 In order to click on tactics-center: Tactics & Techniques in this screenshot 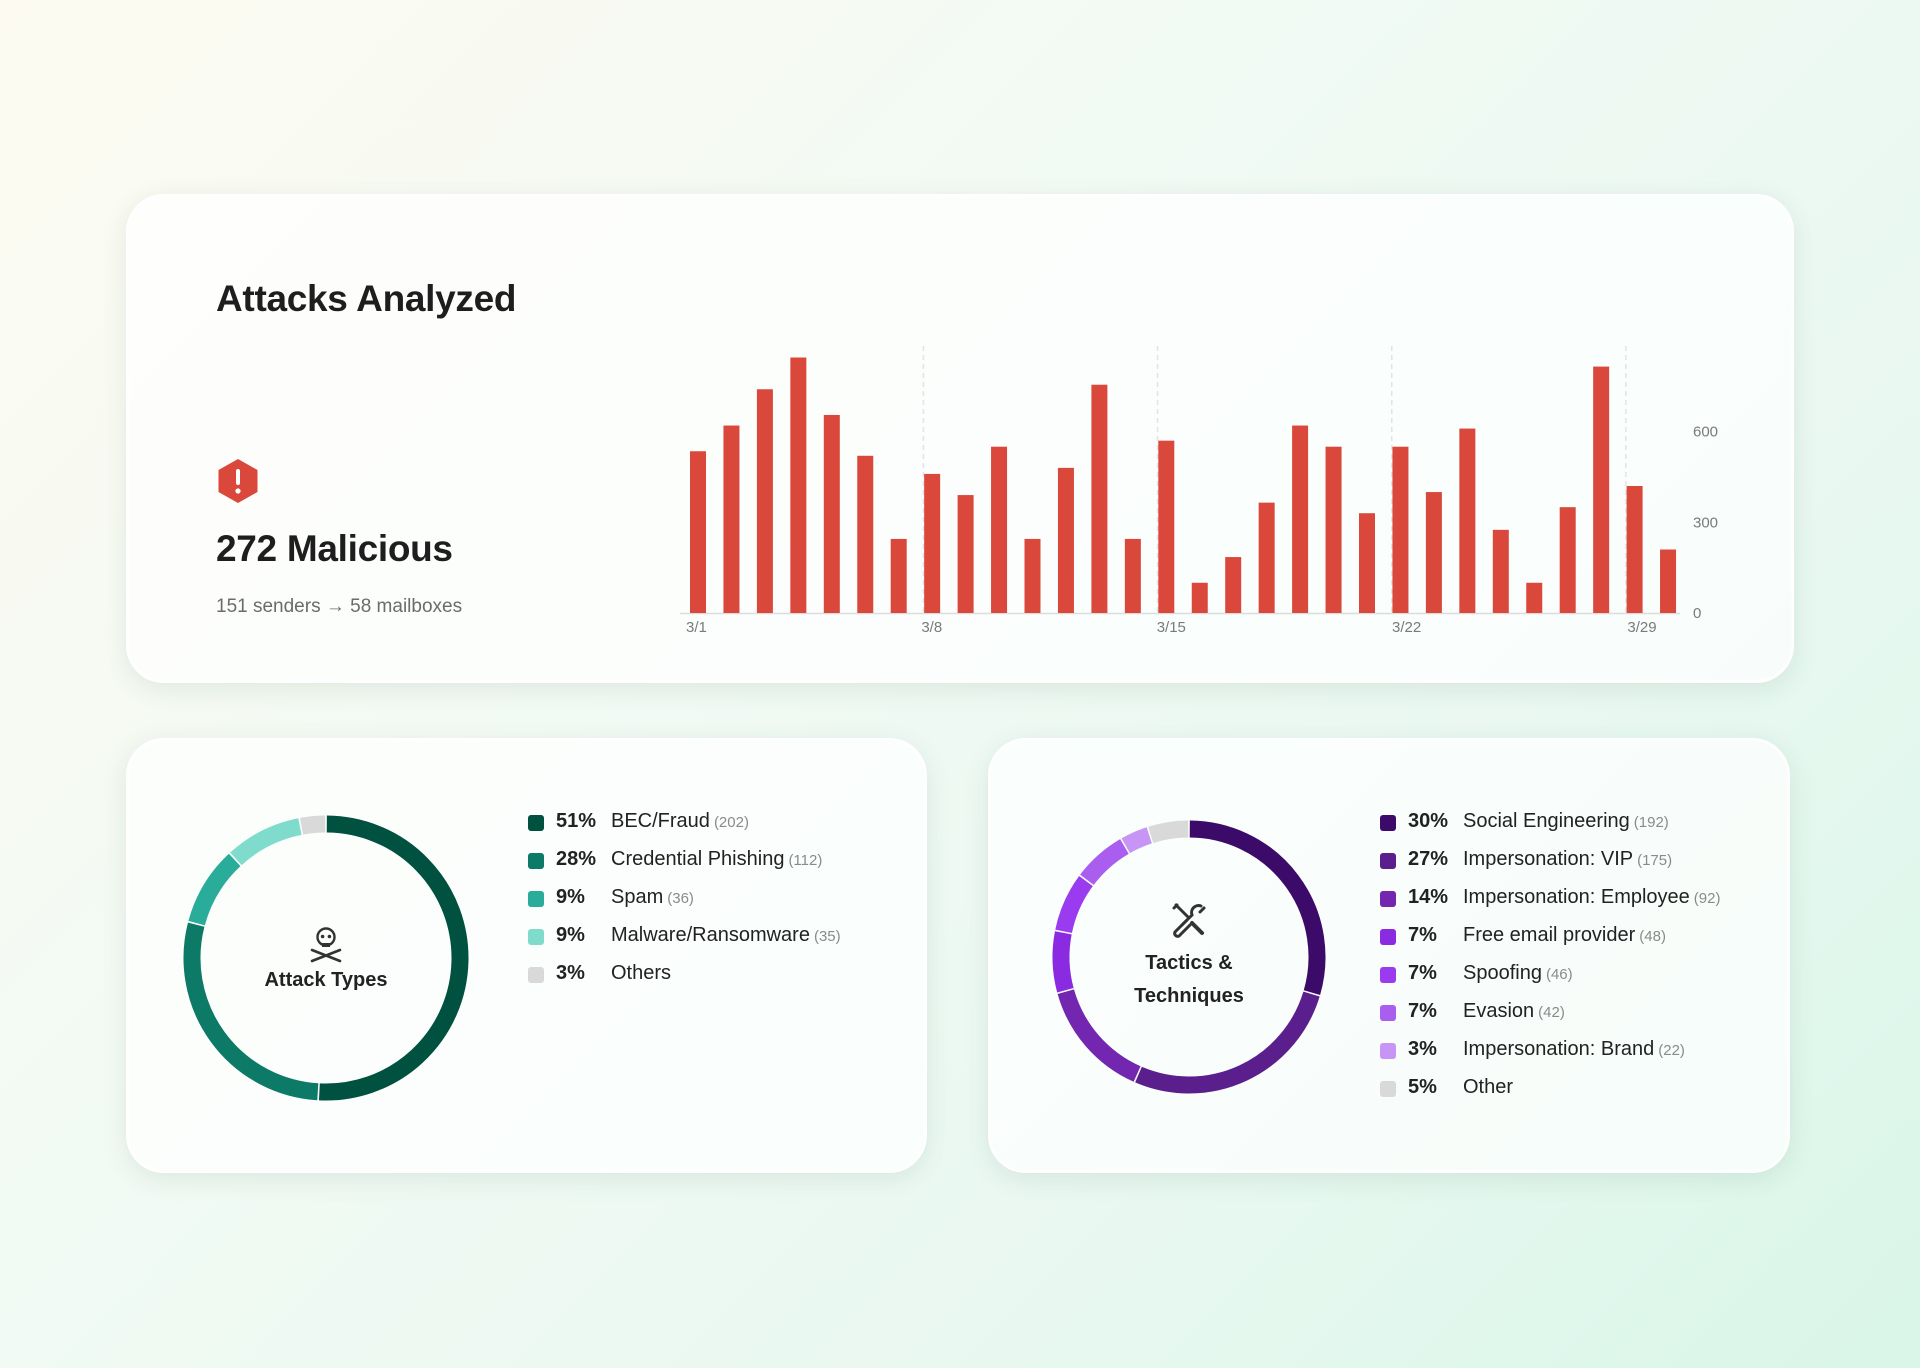, I will do `click(1189, 957)`.